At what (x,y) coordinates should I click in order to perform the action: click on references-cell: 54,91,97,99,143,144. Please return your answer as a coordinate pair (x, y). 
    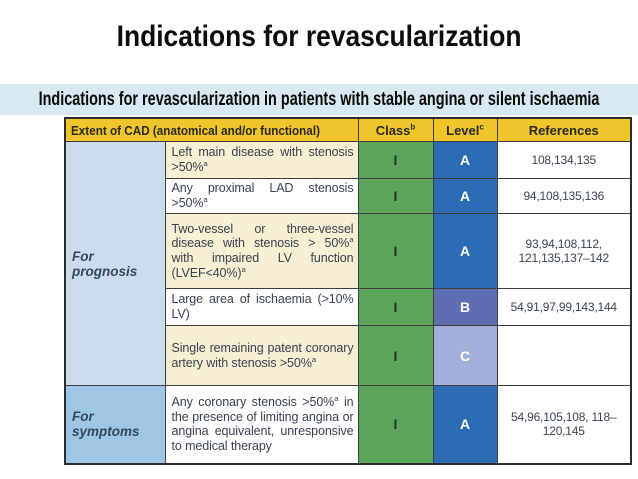
    Looking at the image, I should click on (564, 307).